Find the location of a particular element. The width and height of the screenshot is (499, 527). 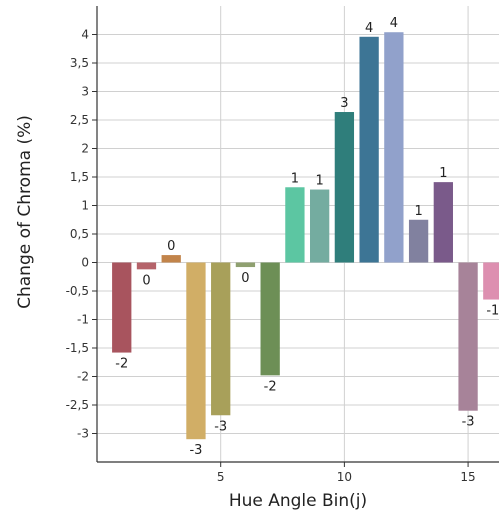

y-tick-label: 0,5 is located at coordinates (79, 234).